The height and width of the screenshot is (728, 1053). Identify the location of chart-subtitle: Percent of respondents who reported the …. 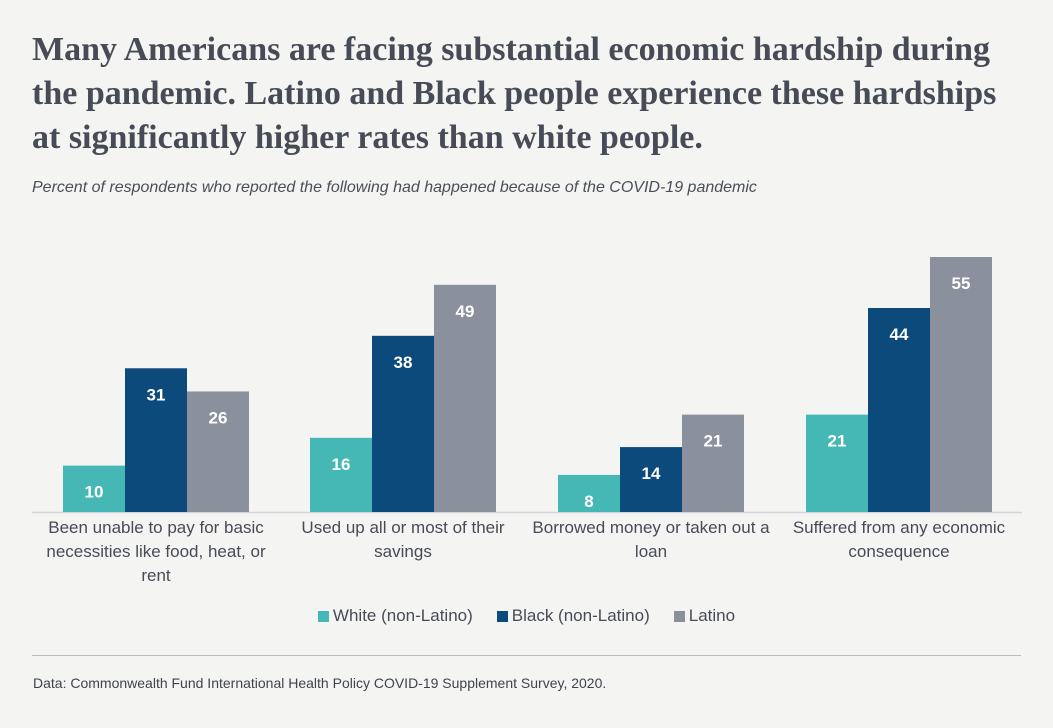
(394, 187).